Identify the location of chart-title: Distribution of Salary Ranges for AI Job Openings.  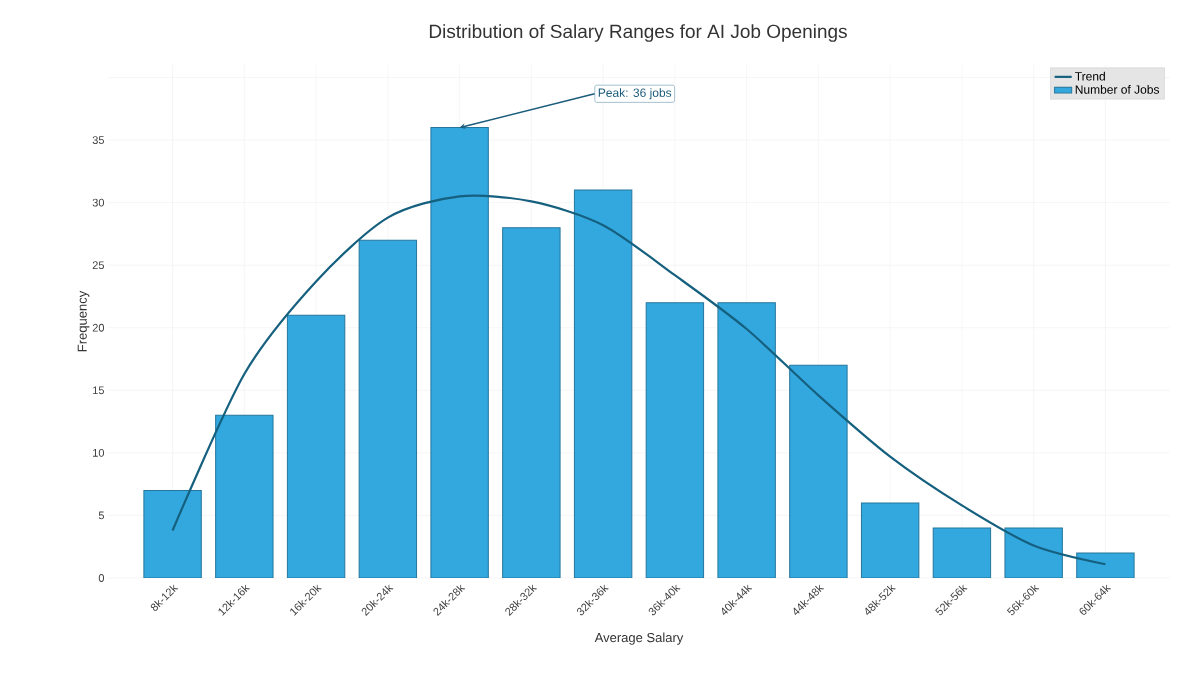
(638, 33).